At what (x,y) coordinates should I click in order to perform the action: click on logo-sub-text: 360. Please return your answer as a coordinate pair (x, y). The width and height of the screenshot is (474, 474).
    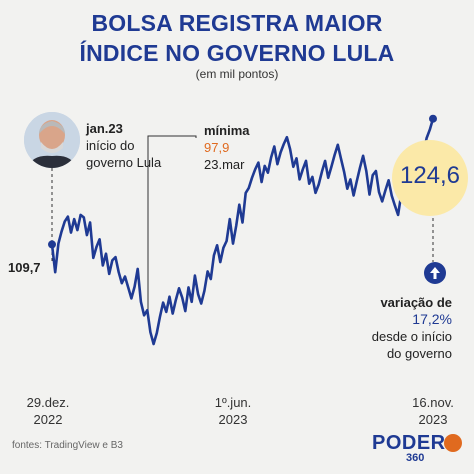
    Looking at the image, I should click on (415, 458).